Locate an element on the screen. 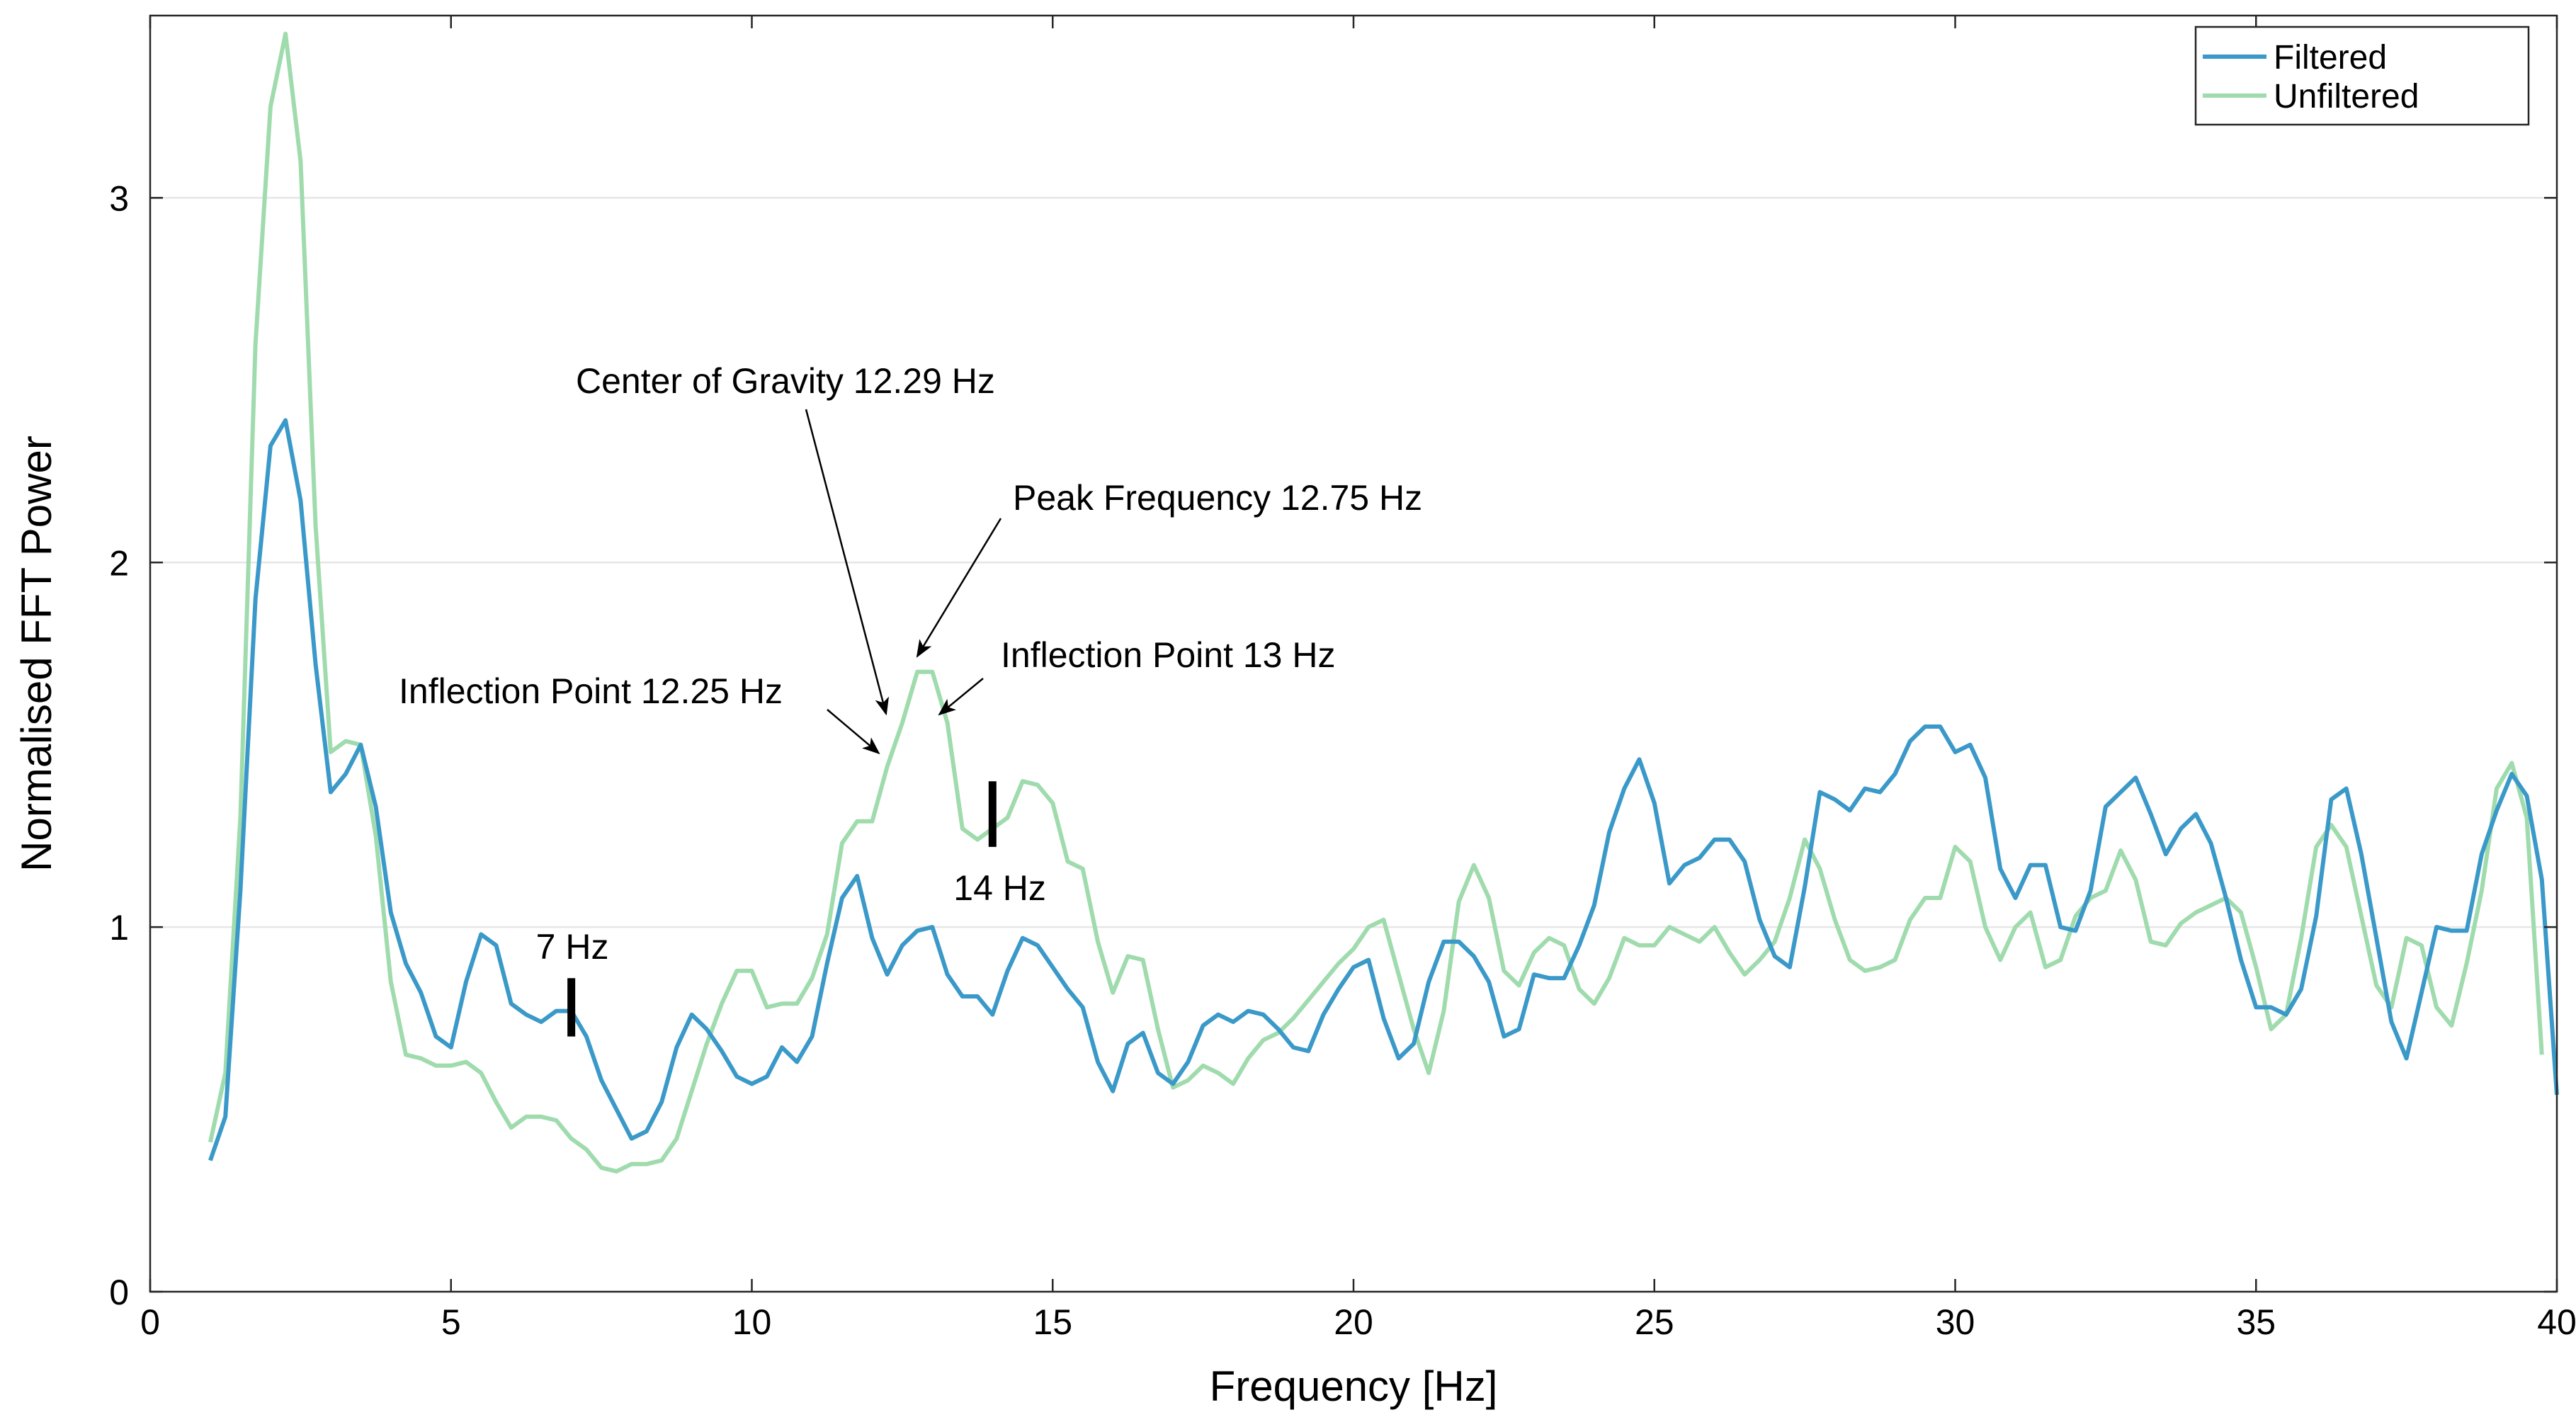 The height and width of the screenshot is (1422, 2576). x-tick-label: 5 is located at coordinates (451, 1322).